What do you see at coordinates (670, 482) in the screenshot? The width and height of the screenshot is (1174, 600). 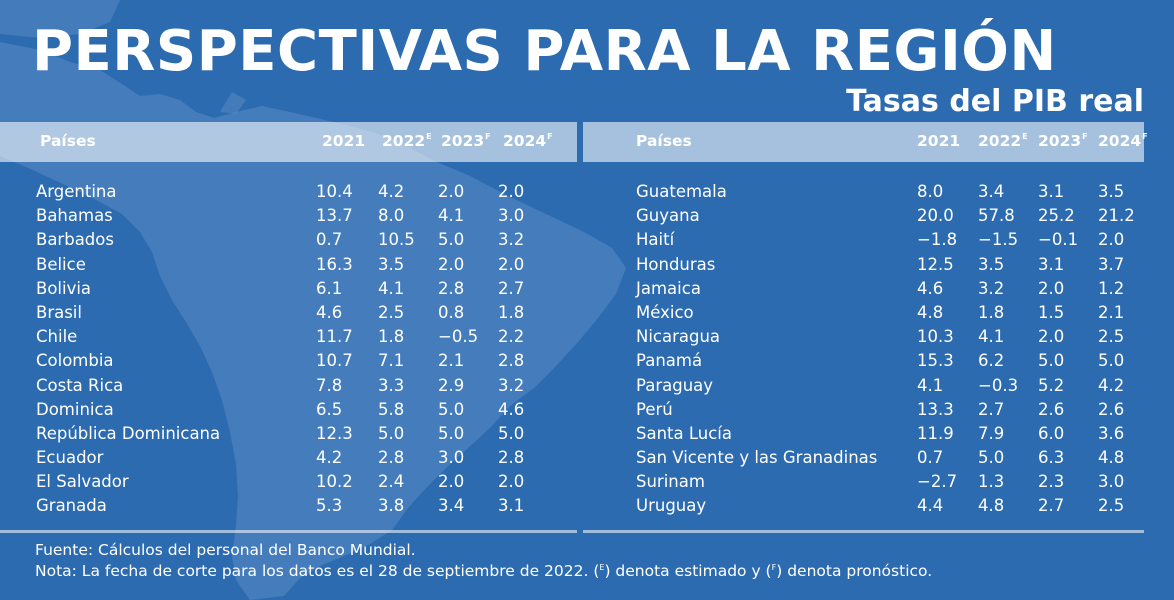 I see `country-cell: Surinam` at bounding box center [670, 482].